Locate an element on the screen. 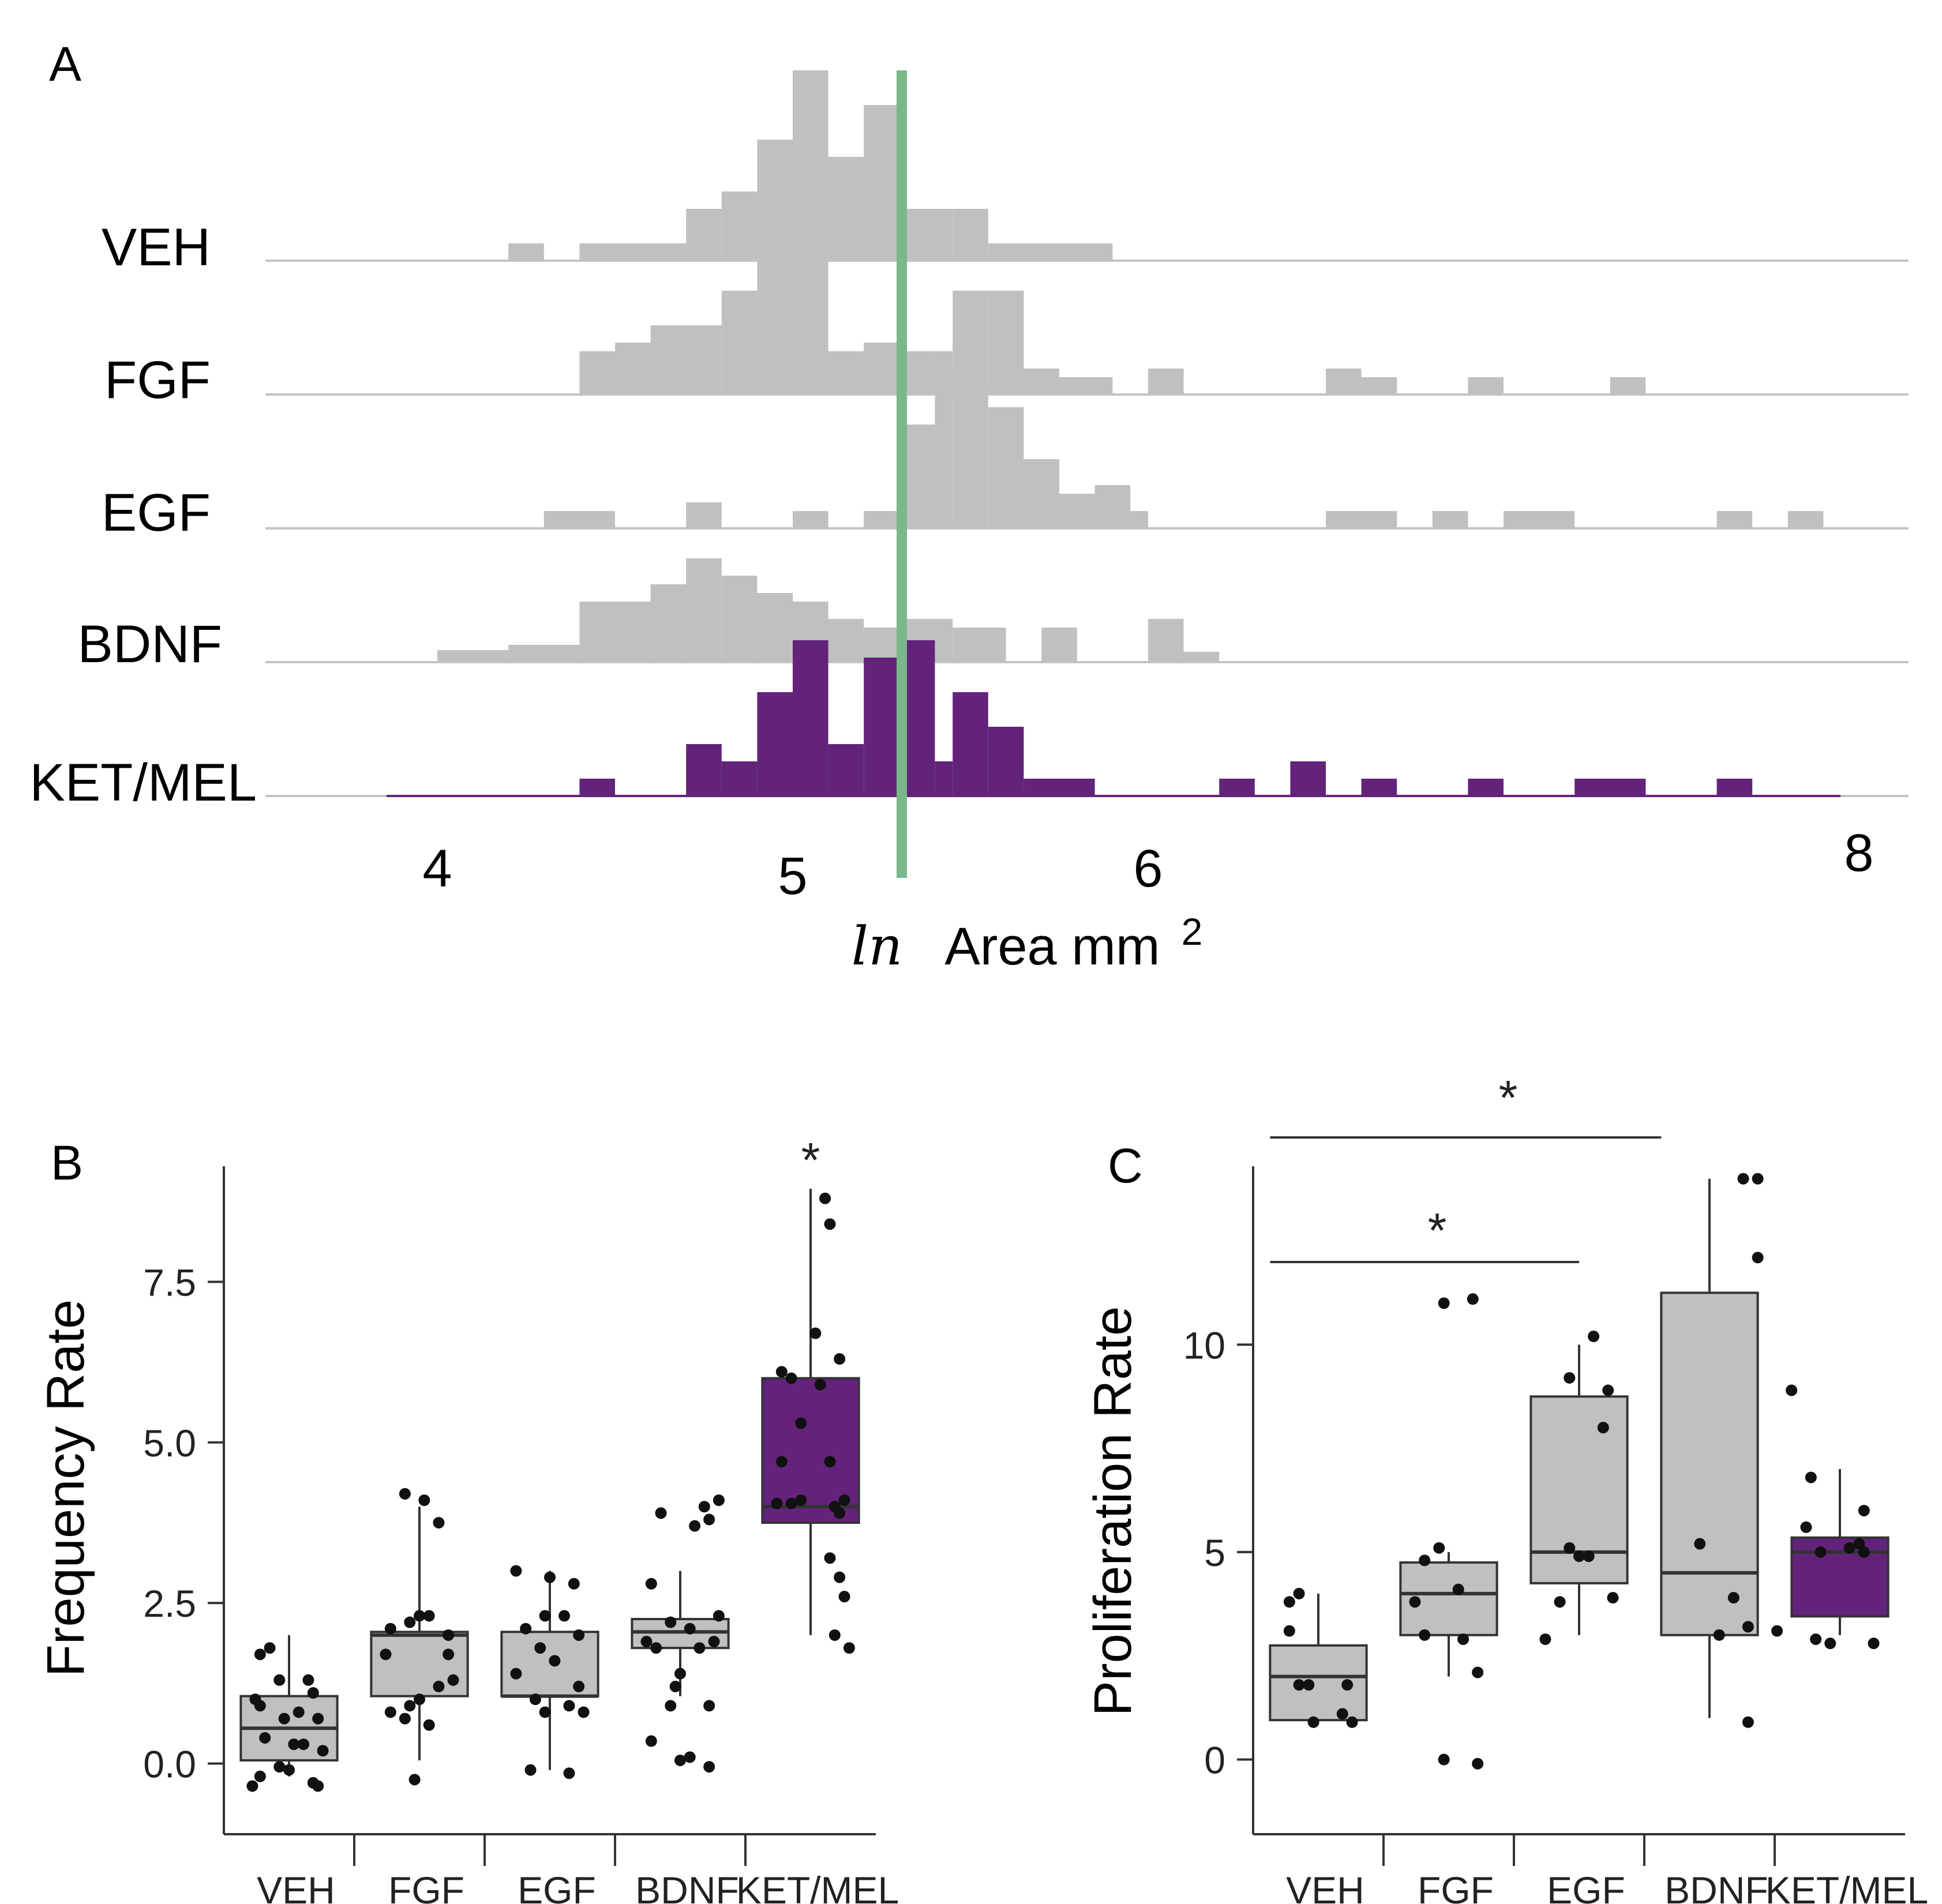 Image resolution: width=1942 pixels, height=1904 pixels. x-tick-4: 4 is located at coordinates (437, 869).